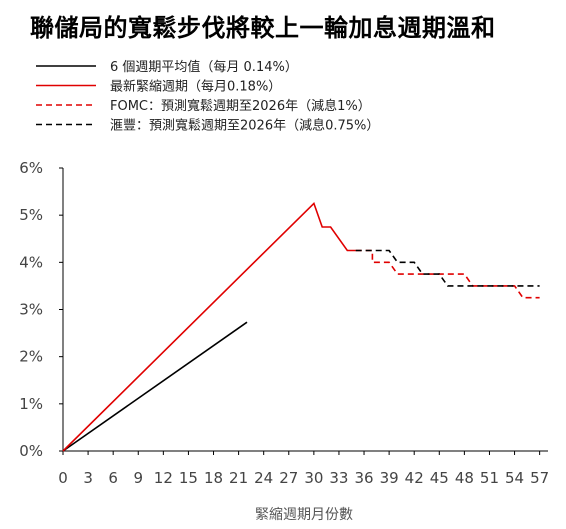 This screenshot has height=529, width=566. What do you see at coordinates (113, 478) in the screenshot?
I see `x-tick-label: 6` at bounding box center [113, 478].